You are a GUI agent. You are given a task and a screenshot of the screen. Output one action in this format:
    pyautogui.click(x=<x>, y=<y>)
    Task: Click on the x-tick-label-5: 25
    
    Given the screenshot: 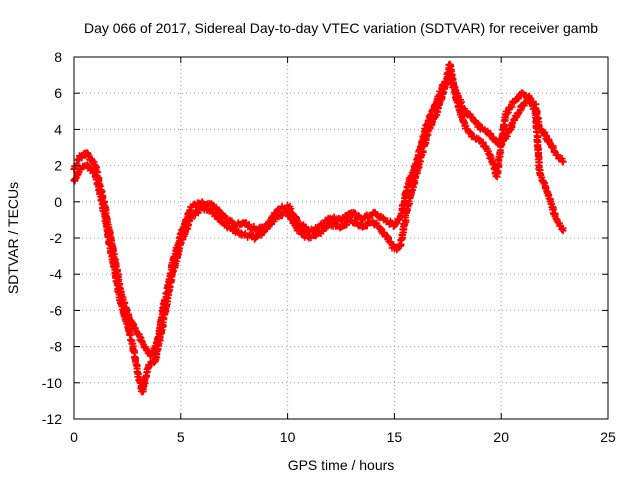 What is the action you would take?
    pyautogui.click(x=608, y=437)
    